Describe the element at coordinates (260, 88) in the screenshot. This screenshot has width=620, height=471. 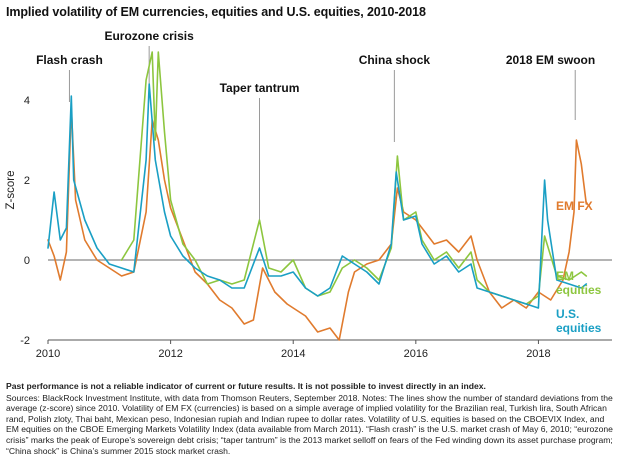
I see `annotation-label: Taper tantrum` at that location.